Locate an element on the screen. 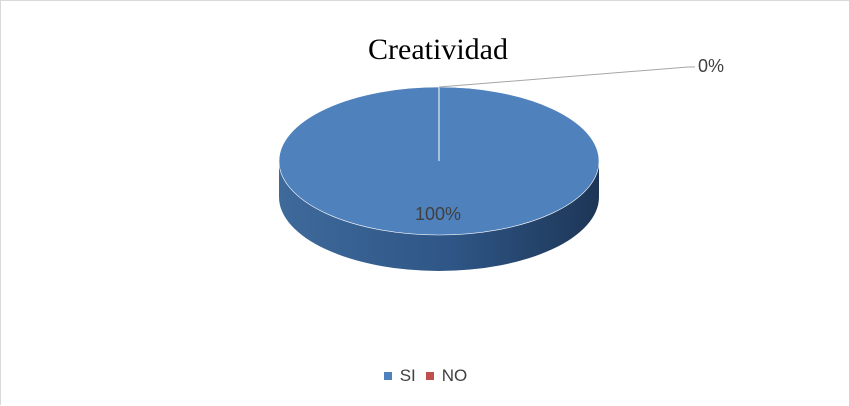 The height and width of the screenshot is (406, 849). data-label-si: 100% is located at coordinates (438, 214).